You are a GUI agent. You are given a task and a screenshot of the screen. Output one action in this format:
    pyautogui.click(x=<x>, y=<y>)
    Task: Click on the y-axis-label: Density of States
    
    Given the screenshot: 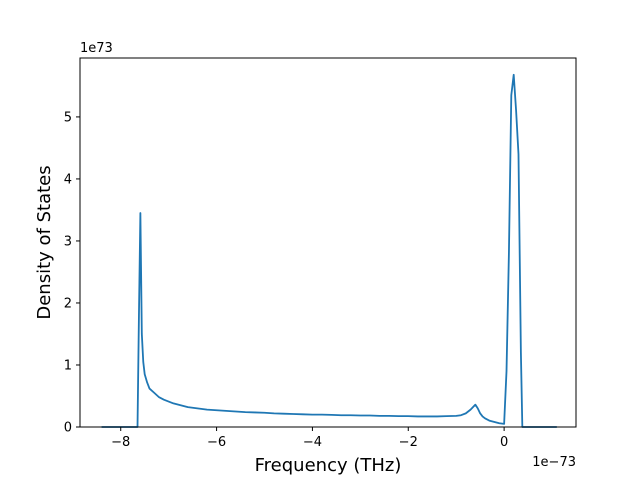 What is the action you would take?
    pyautogui.click(x=44, y=242)
    